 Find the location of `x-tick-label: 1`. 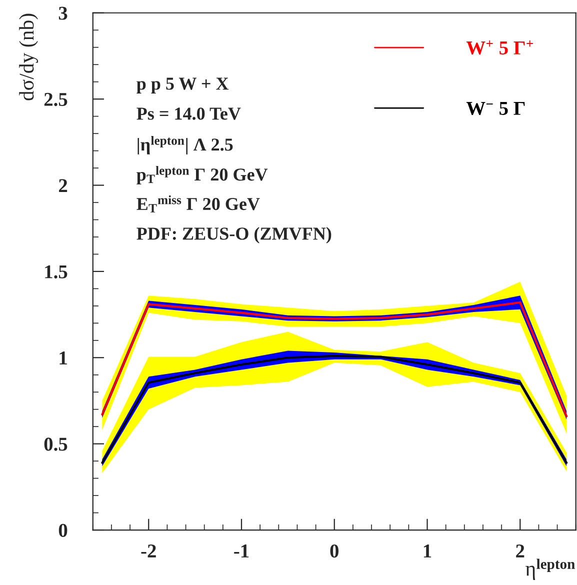

x-tick-label: 1 is located at coordinates (428, 551).